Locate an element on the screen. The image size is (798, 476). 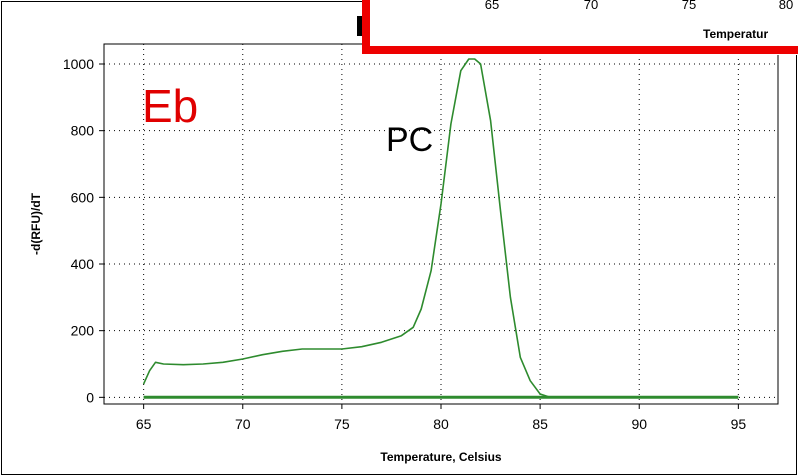
inset-x-tick-label: 75 is located at coordinates (689, 6).